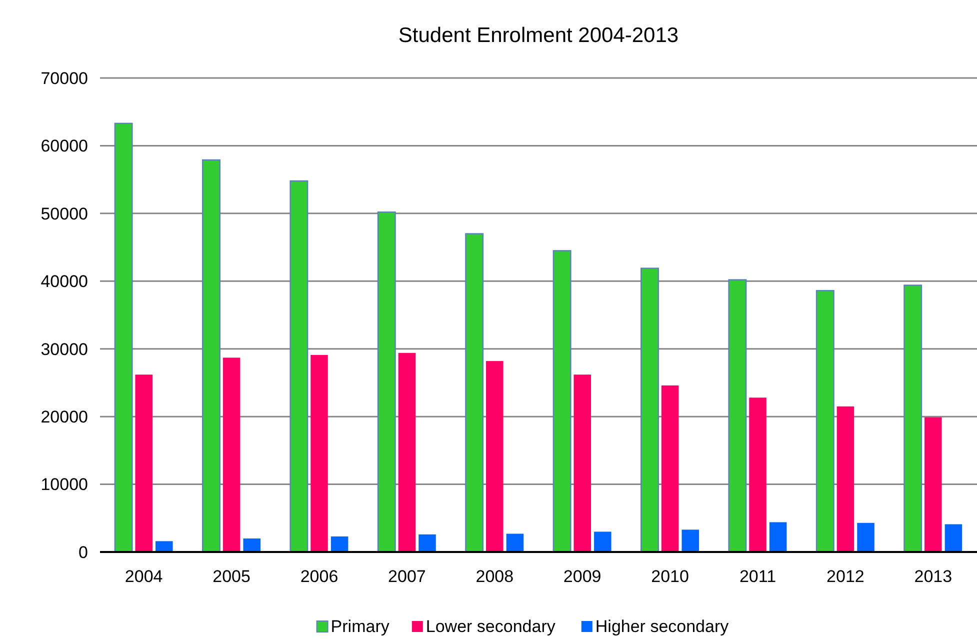  Describe the element at coordinates (495, 576) in the screenshot. I see `x-tick-label: 2008` at that location.